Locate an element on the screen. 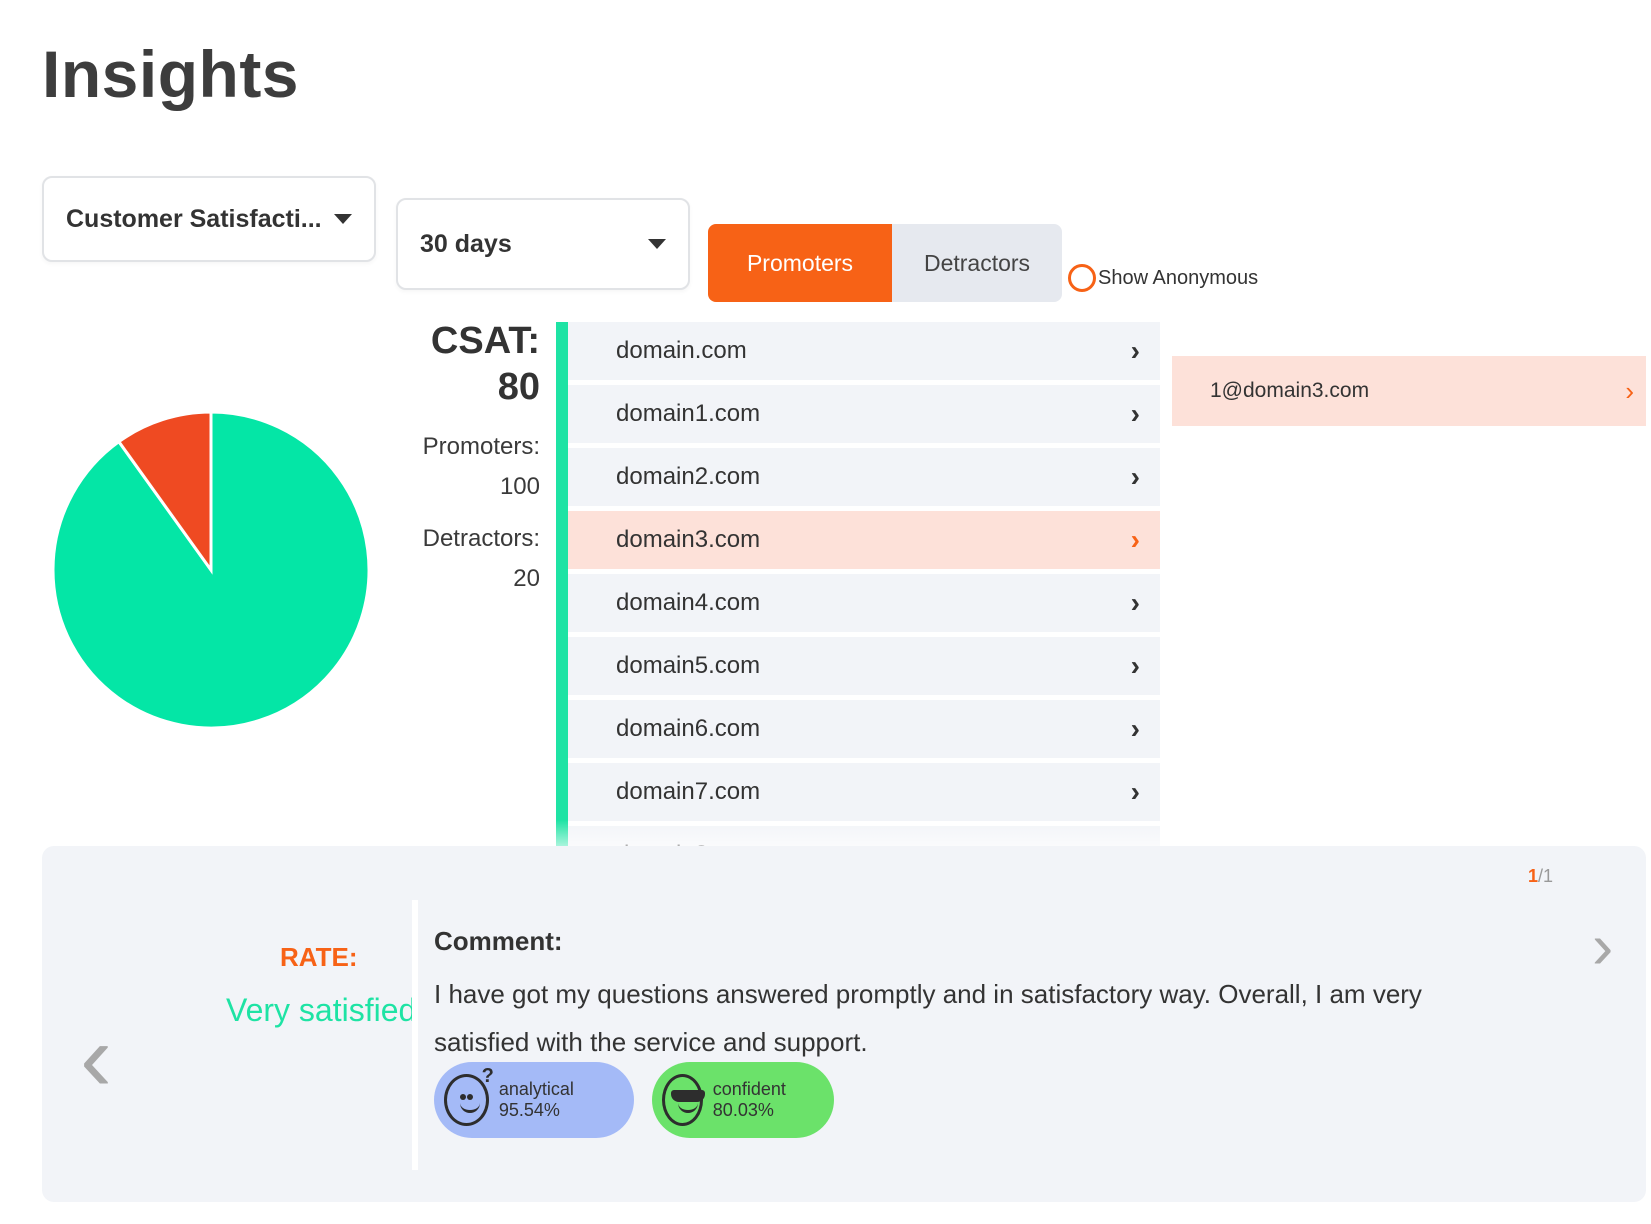  stats-panel: CSAT: 80 Promoters: 100 Detractors: 20 is located at coordinates (468, 456).